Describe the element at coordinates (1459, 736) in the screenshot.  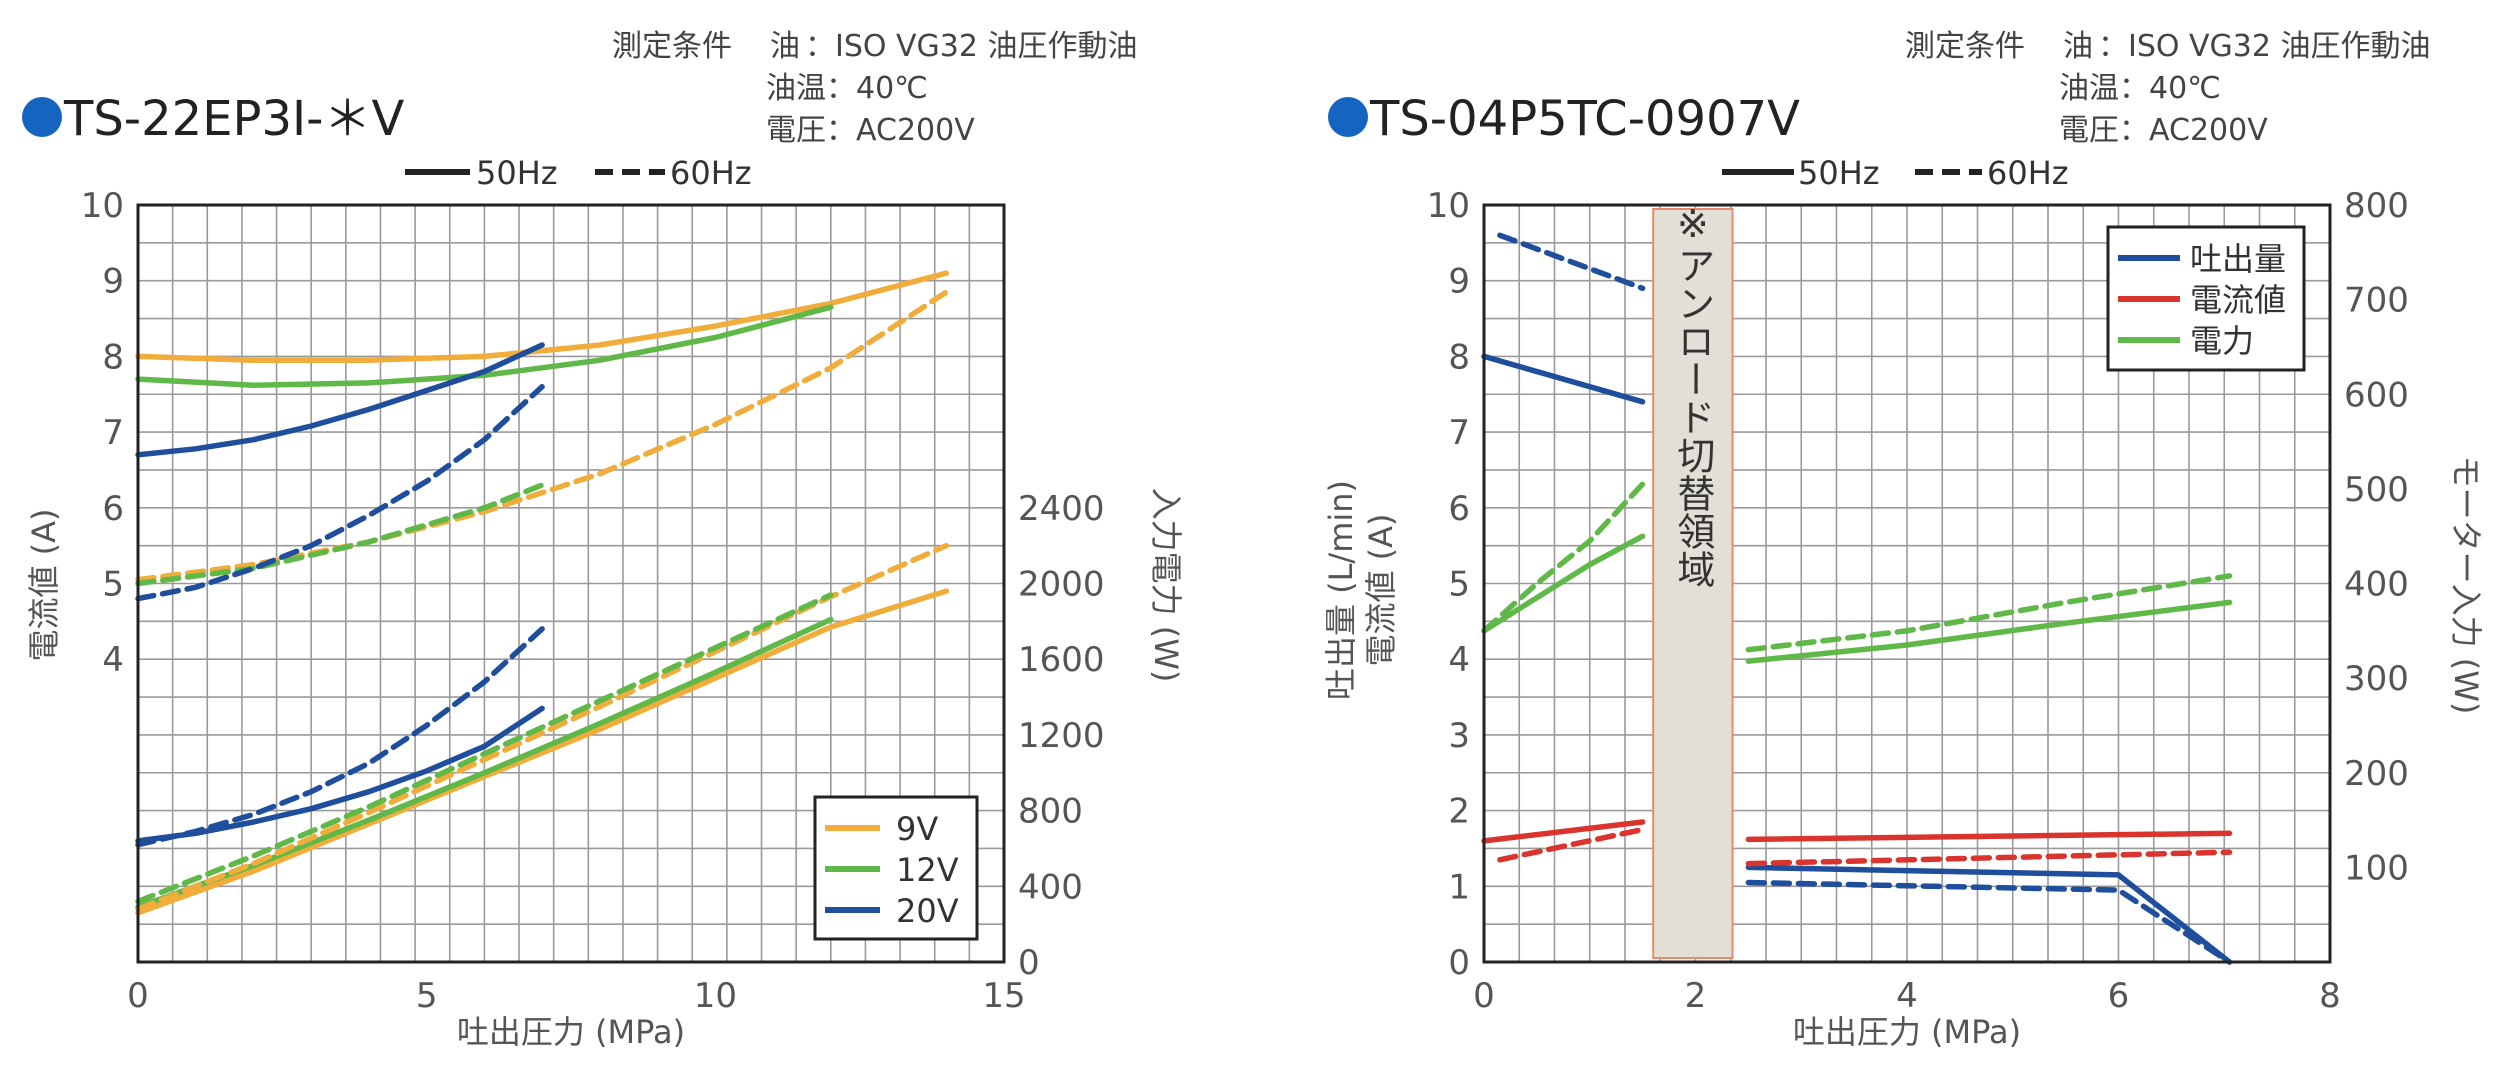
I see `y-left-tick-label: 3` at that location.